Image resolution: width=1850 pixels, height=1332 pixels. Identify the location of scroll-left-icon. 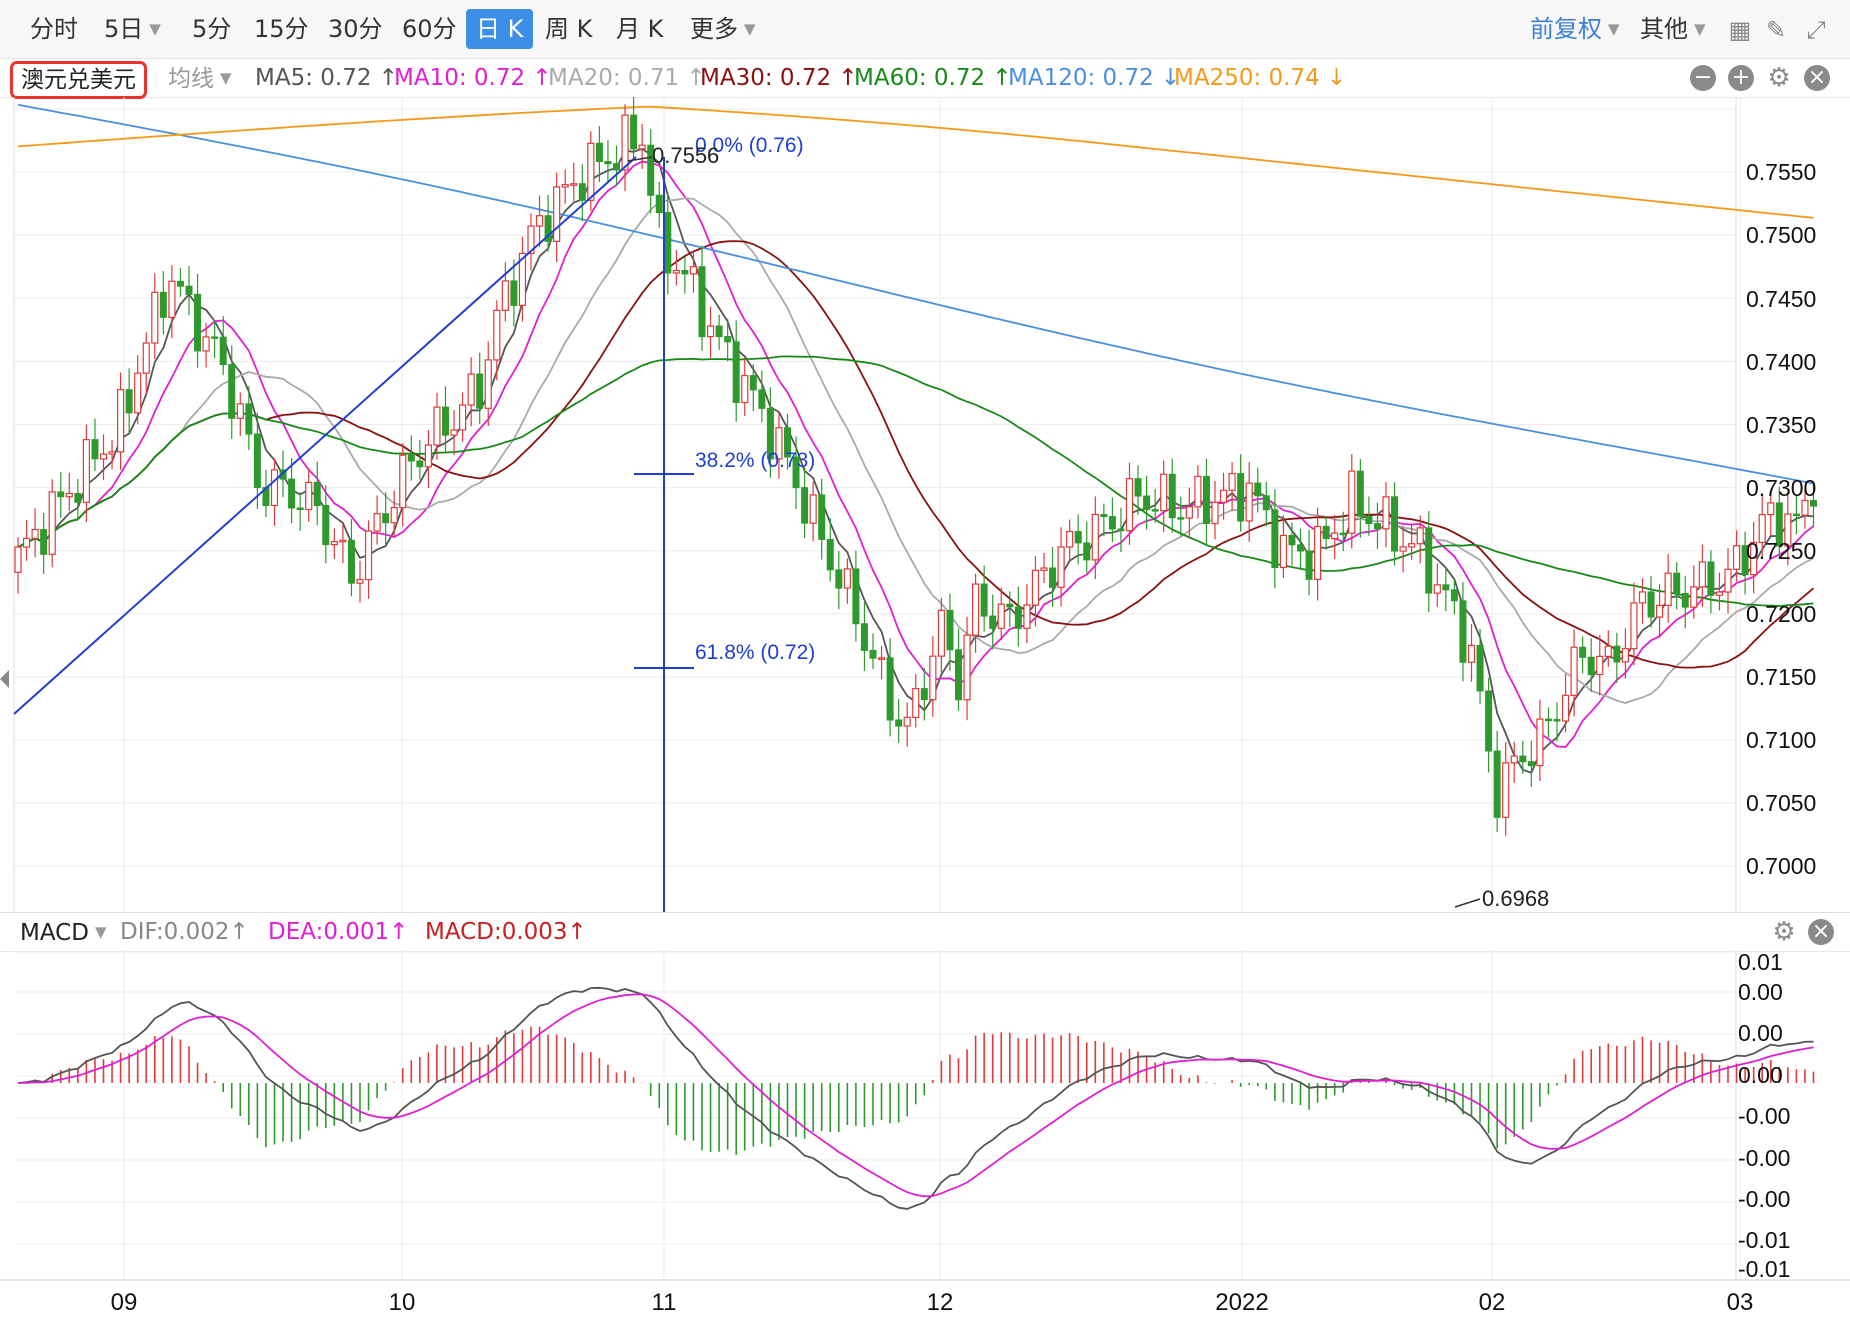
(4, 679).